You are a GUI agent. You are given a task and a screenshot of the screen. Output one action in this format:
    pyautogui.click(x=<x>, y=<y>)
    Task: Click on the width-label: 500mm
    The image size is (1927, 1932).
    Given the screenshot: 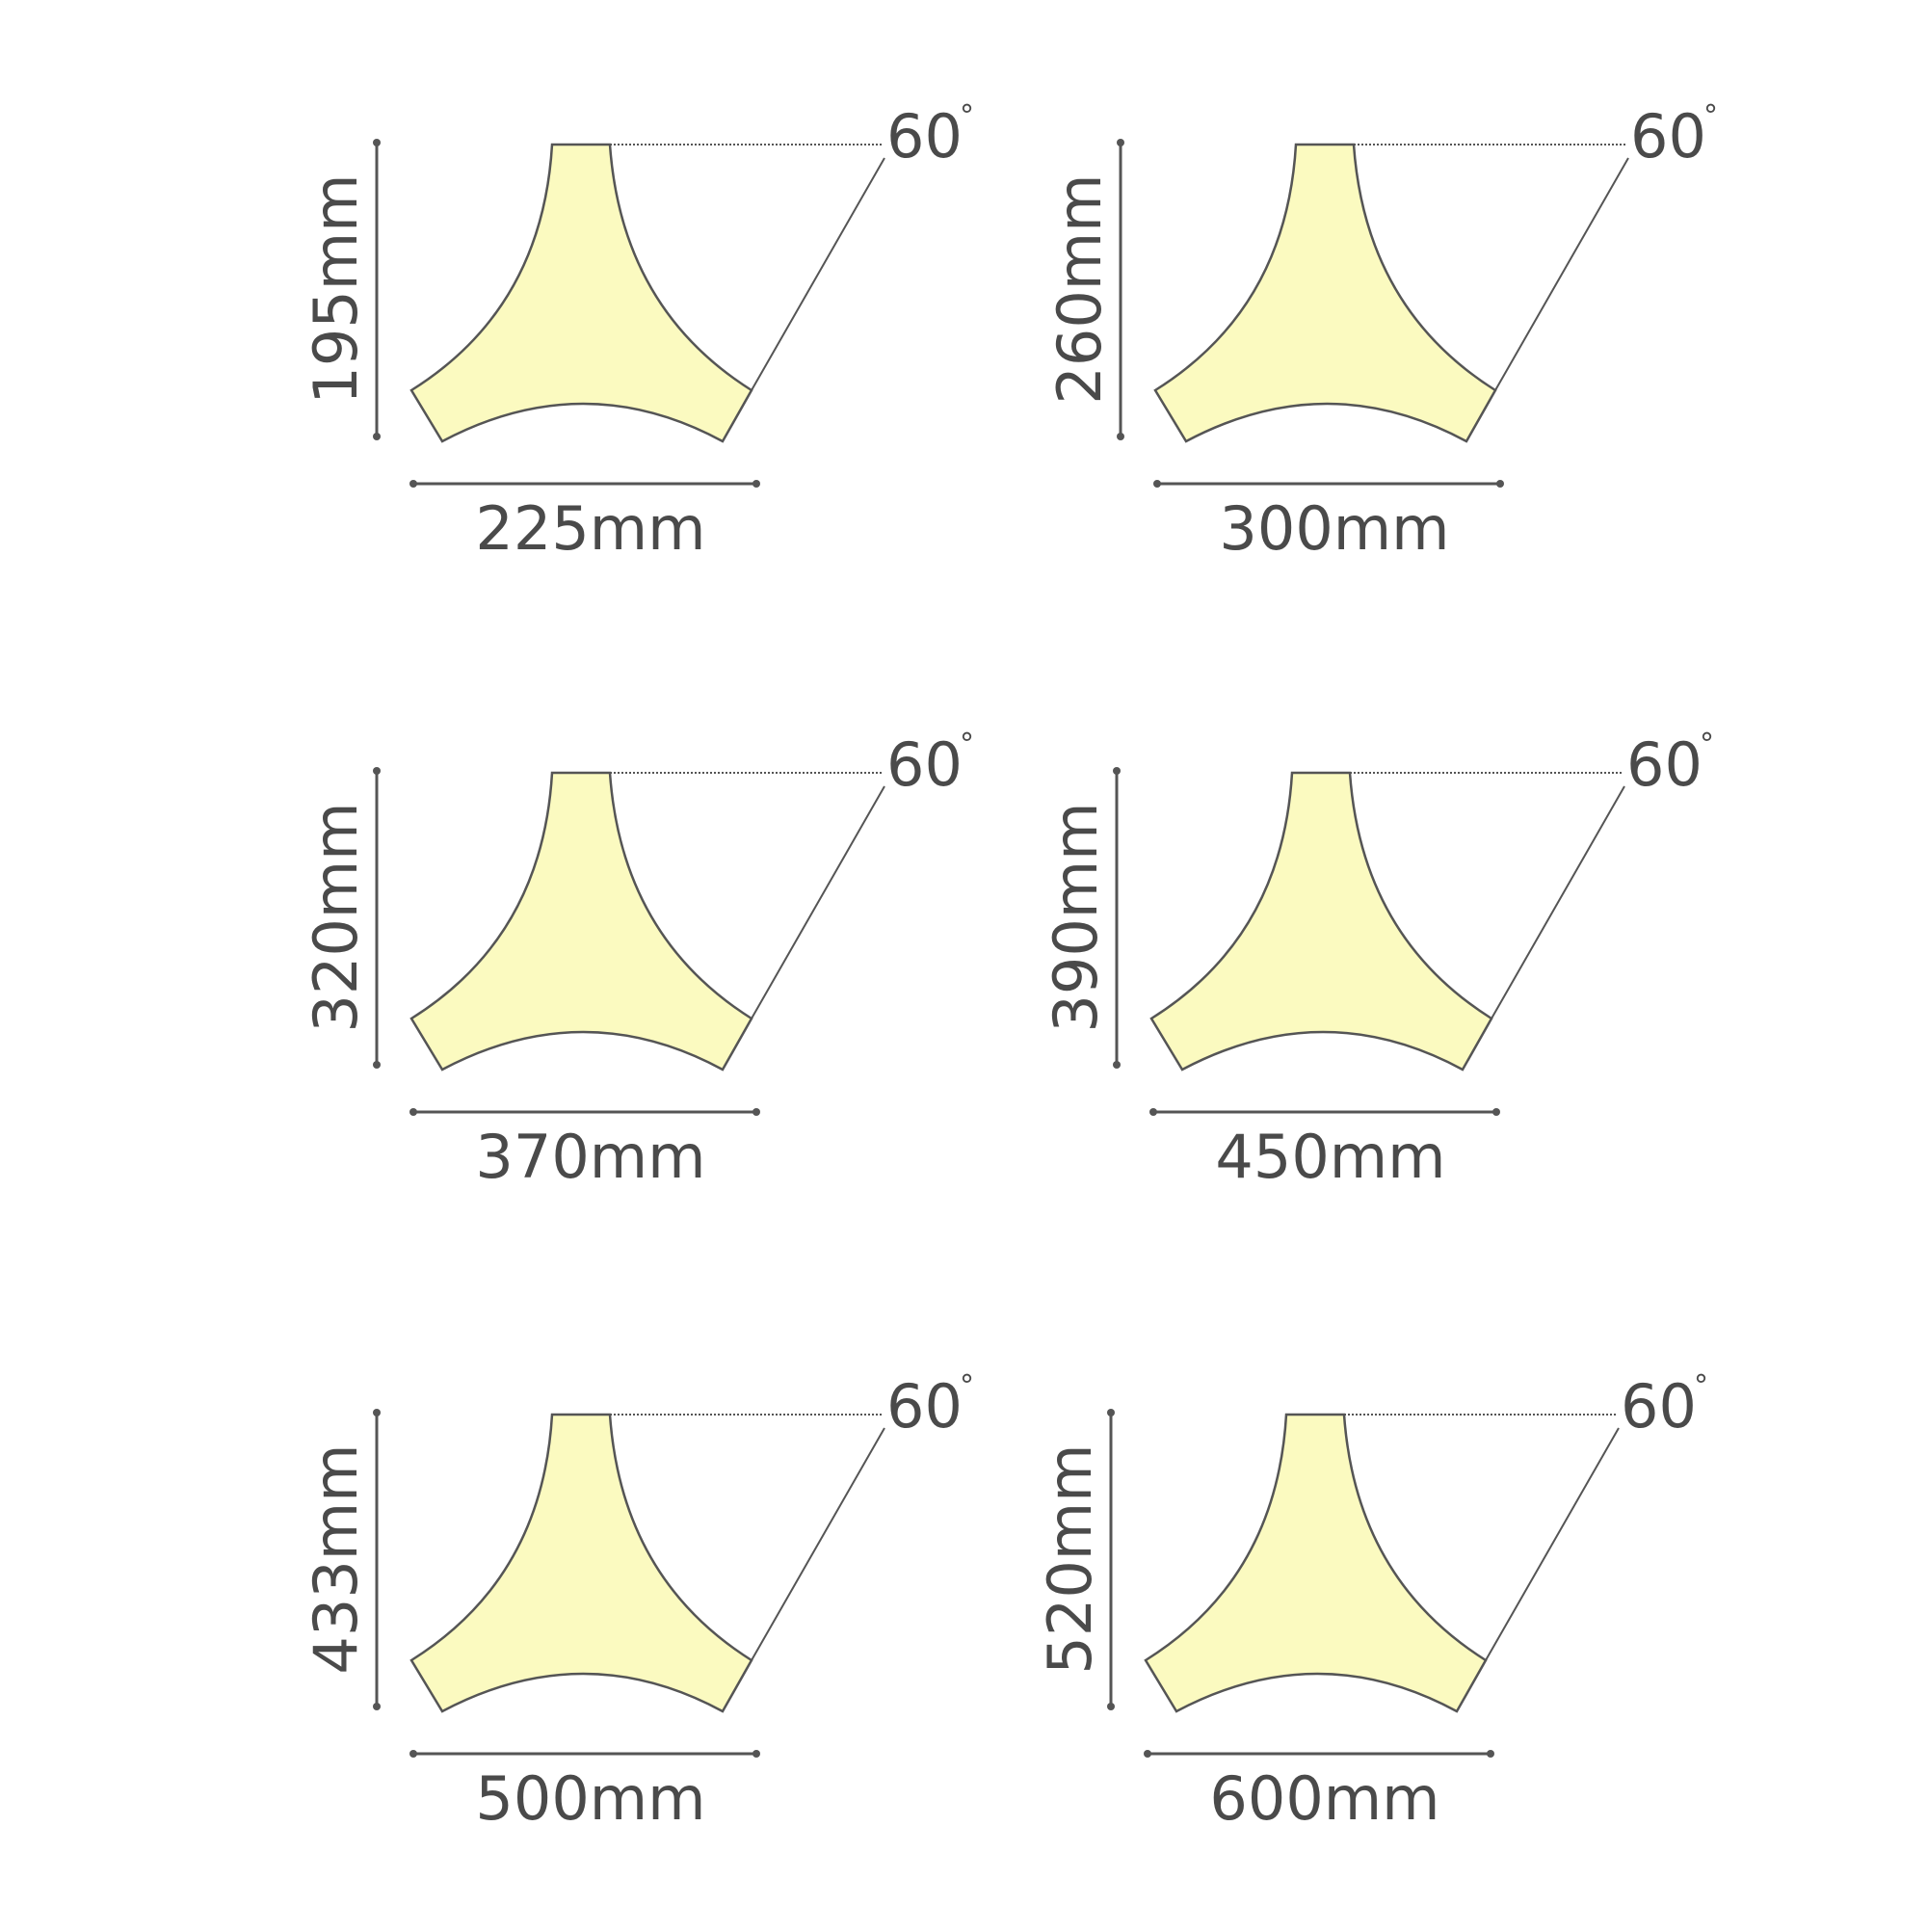 What is the action you would take?
    pyautogui.click(x=590, y=1798)
    